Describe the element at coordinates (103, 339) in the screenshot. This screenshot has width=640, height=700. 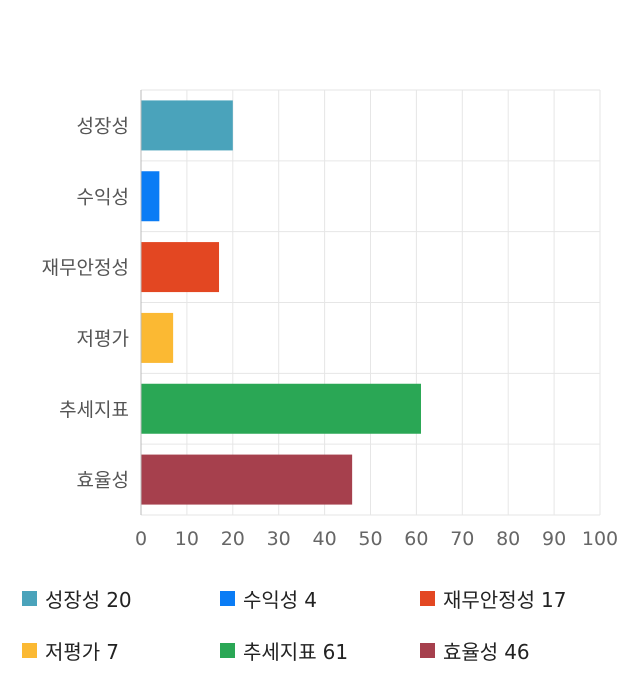
I see `category-label: 저평가` at that location.